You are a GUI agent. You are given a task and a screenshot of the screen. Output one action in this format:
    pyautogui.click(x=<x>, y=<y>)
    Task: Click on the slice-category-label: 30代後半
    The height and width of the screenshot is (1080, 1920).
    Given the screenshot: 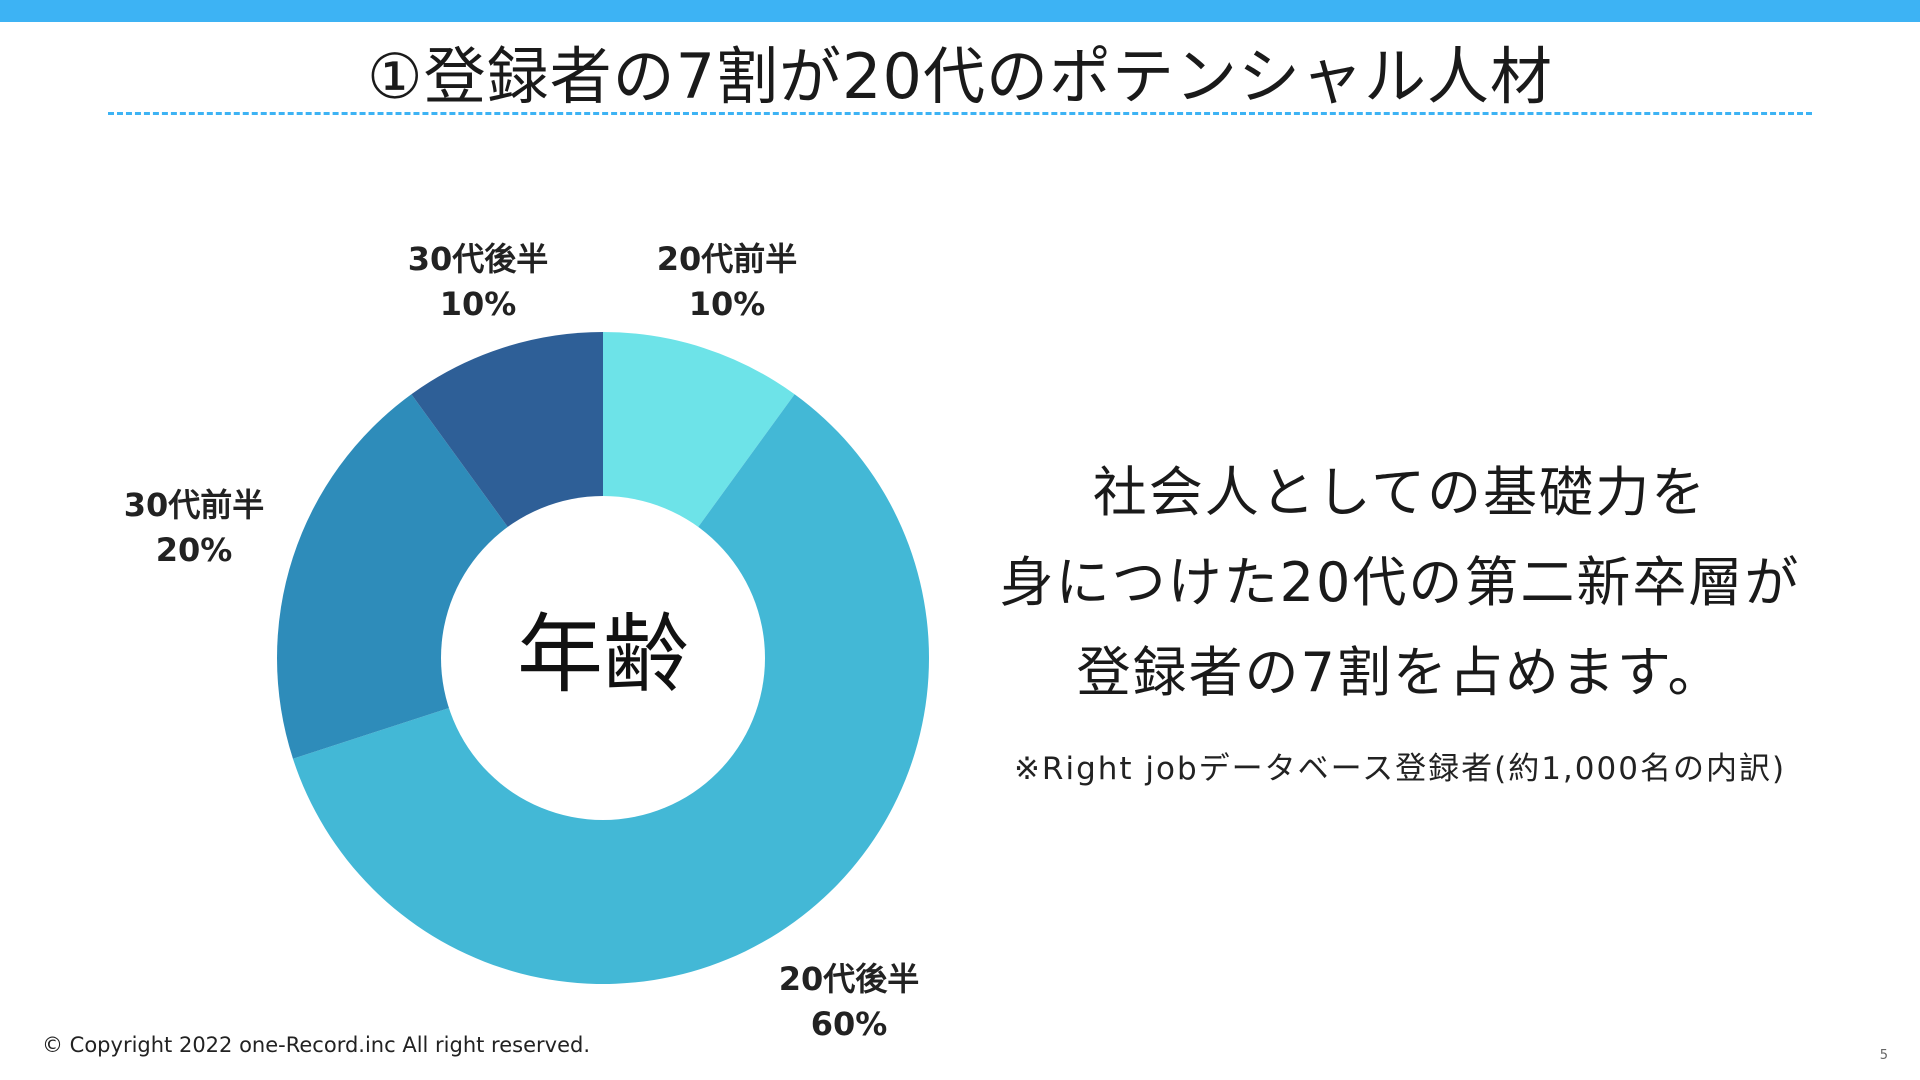 What is the action you would take?
    pyautogui.click(x=478, y=259)
    